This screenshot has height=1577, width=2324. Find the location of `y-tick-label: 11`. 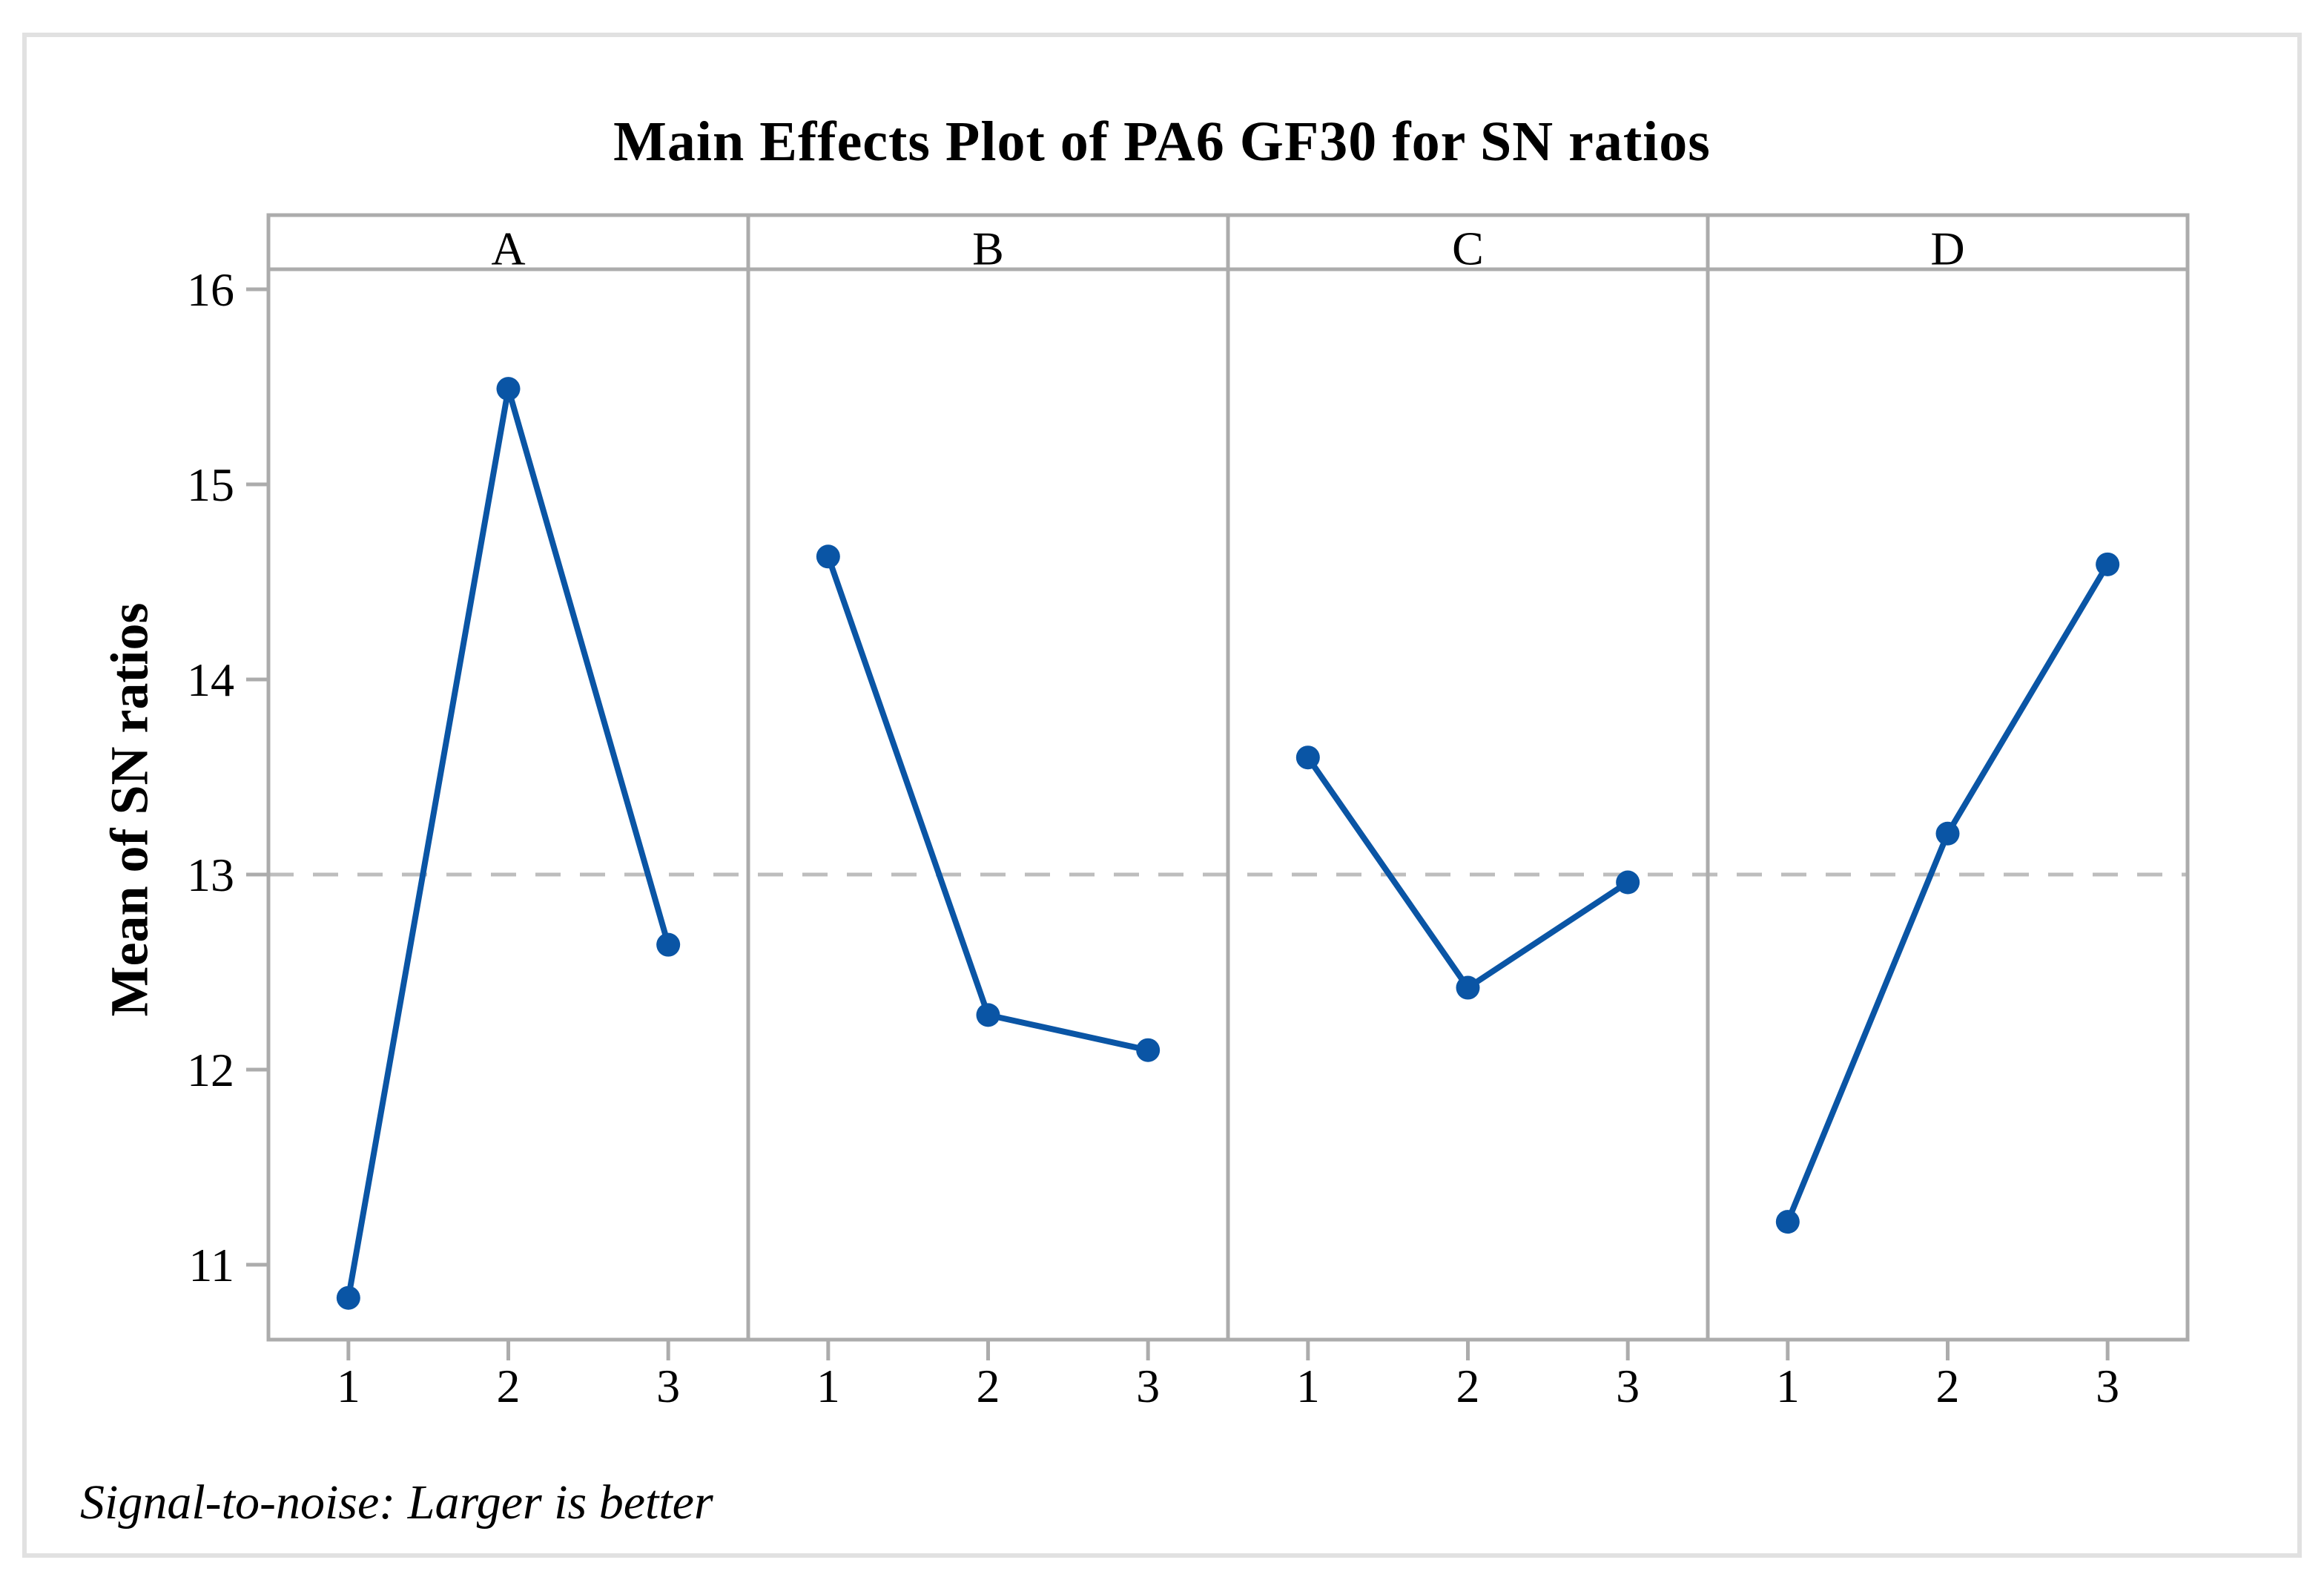

y-tick-label: 11 is located at coordinates (211, 1265).